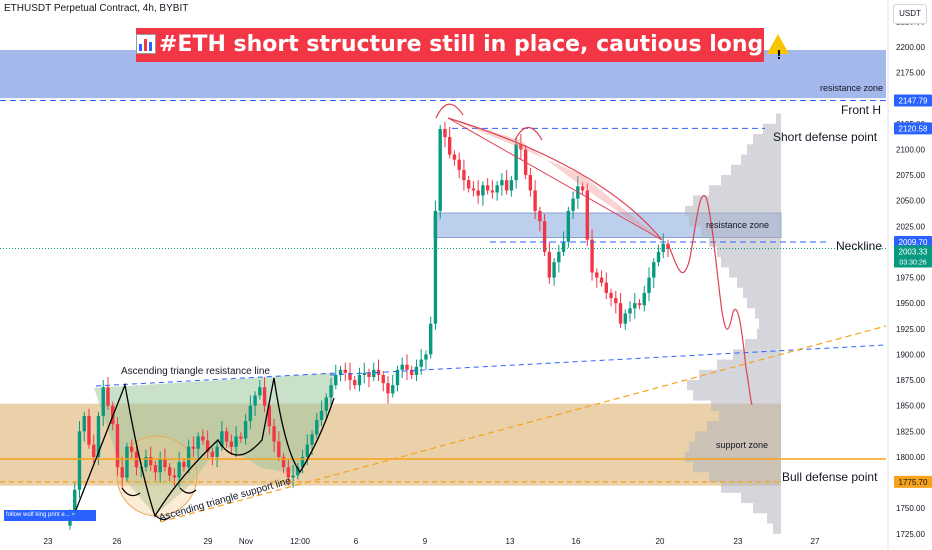 The width and height of the screenshot is (932, 550). I want to click on asc-resistance-label: Ascending triangle resistance line, so click(195, 371).